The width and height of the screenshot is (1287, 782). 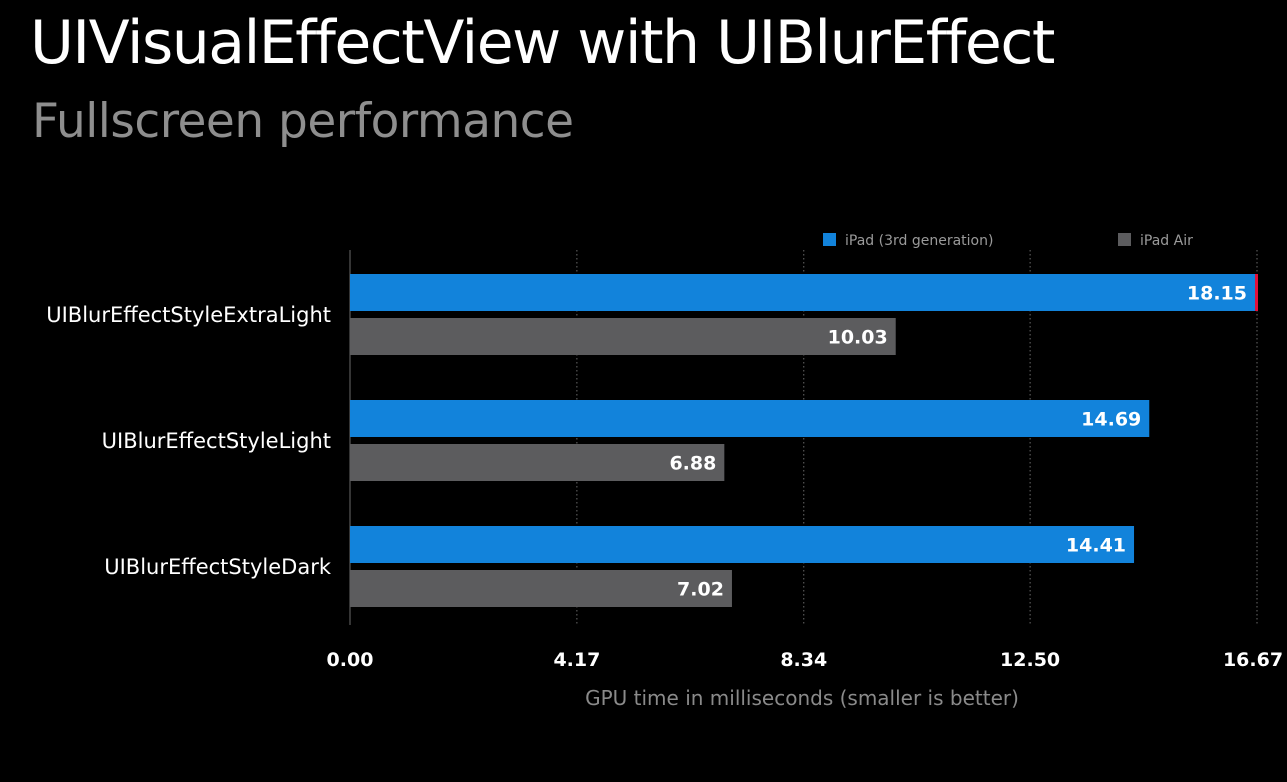 What do you see at coordinates (919, 241) in the screenshot?
I see `legend-label: iPad (3rd generation)` at bounding box center [919, 241].